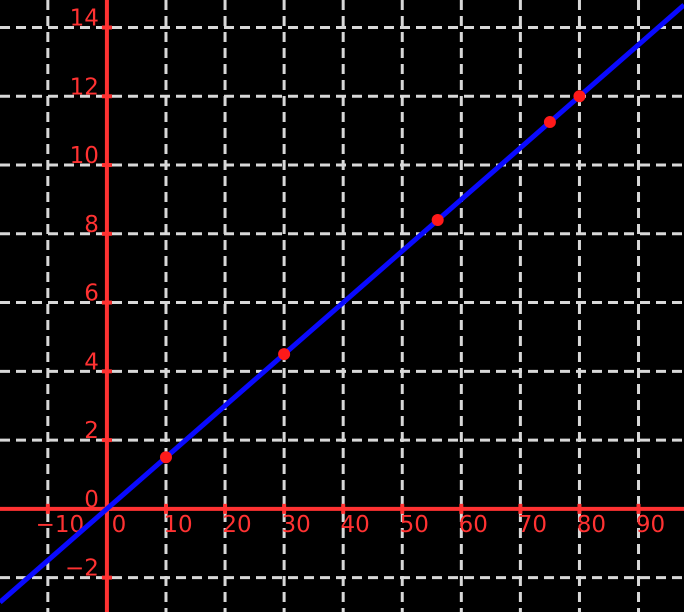 The width and height of the screenshot is (684, 612). I want to click on y-tick-label: 0, so click(91, 500).